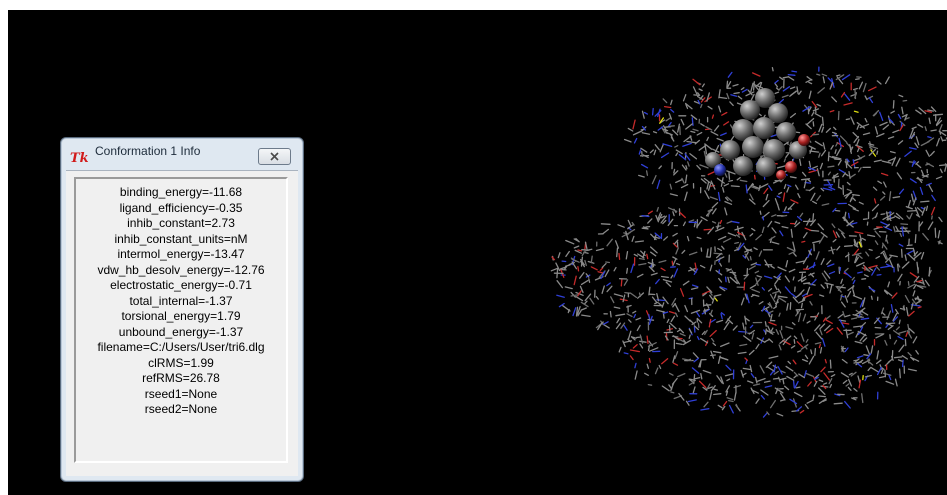 The image size is (947, 495). I want to click on info-line: inhib_constant_units=nM, so click(181, 238).